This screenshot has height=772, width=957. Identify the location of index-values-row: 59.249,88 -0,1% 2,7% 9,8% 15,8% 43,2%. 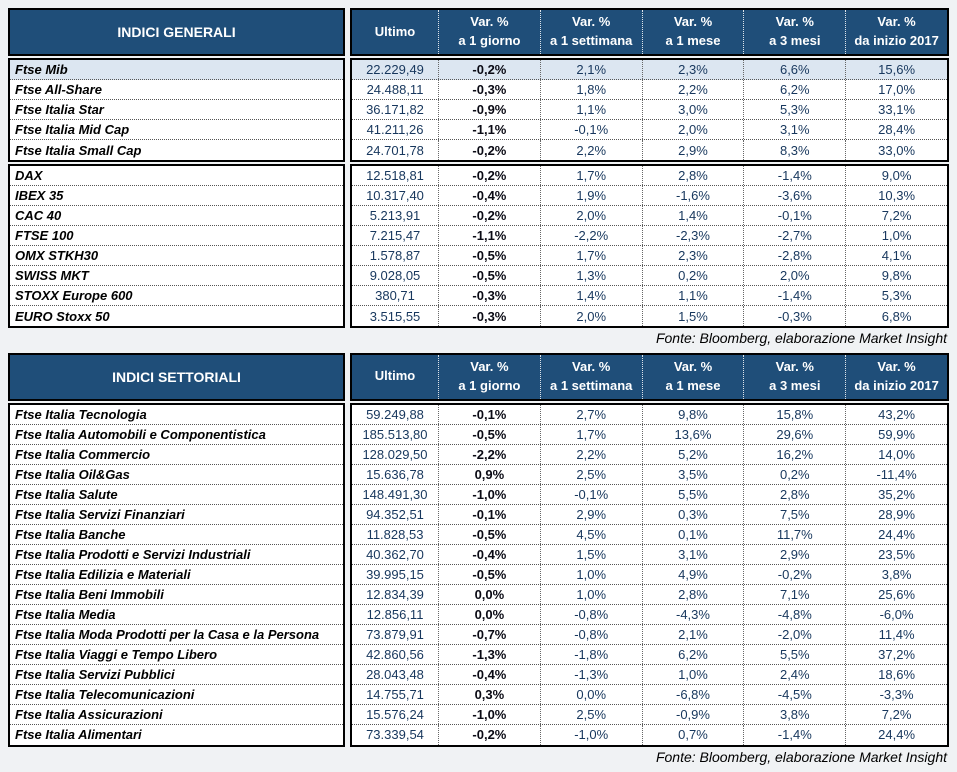
(649, 414).